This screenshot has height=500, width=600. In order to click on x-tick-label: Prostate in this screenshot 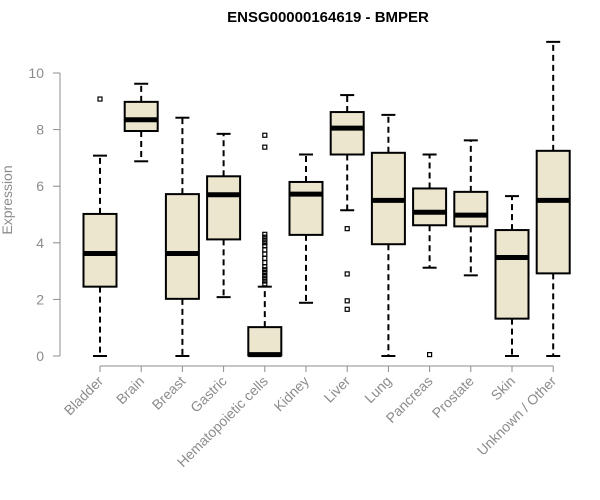, I will do `click(453, 397)`.